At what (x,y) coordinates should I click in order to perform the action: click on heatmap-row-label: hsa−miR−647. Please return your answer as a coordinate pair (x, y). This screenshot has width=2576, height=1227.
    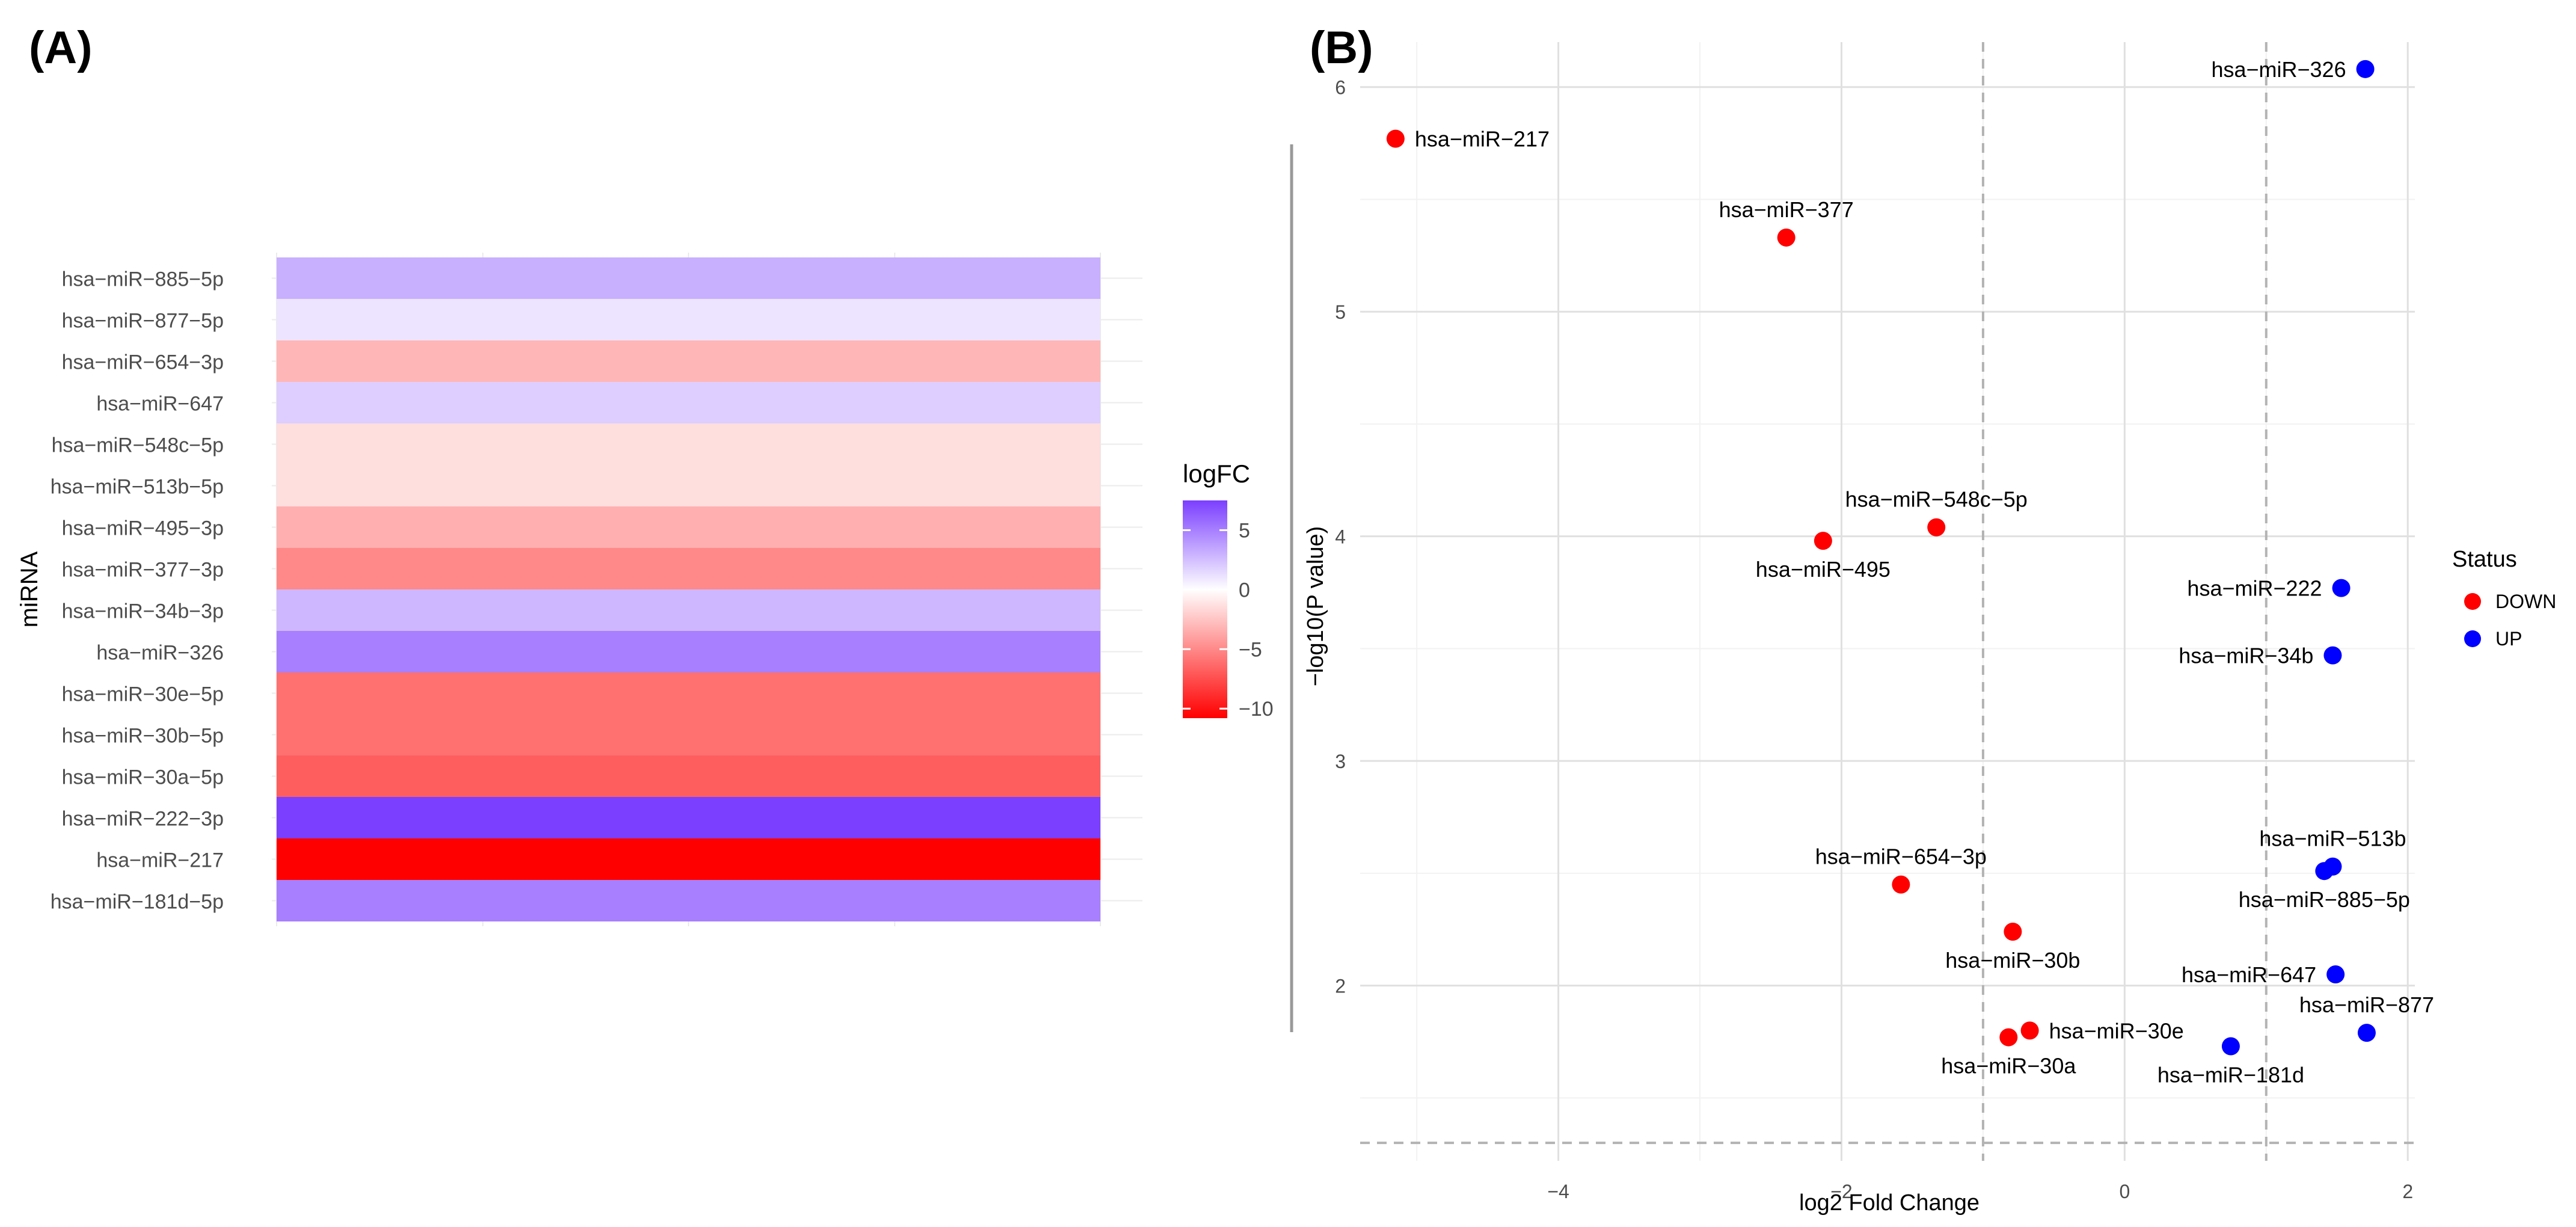
    Looking at the image, I should click on (160, 404).